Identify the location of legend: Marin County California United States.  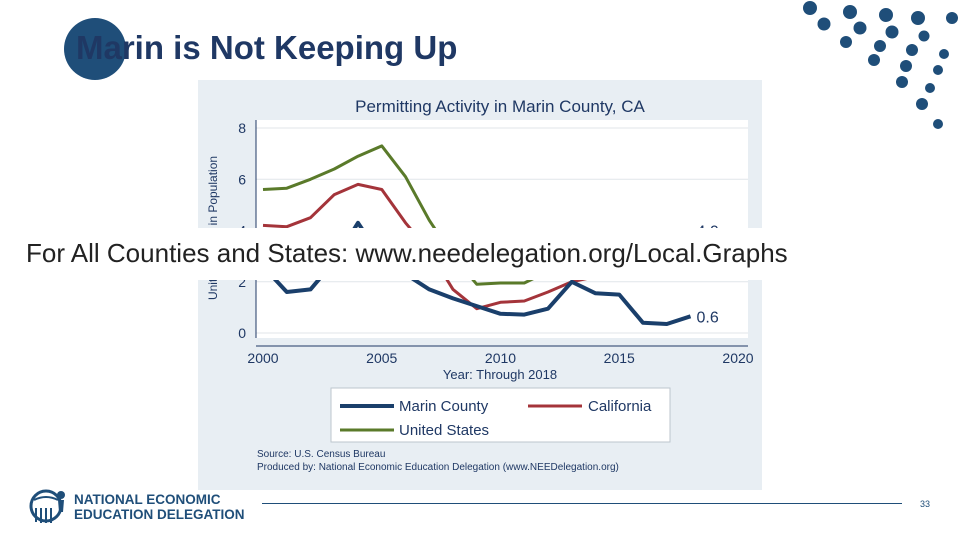
(500, 415).